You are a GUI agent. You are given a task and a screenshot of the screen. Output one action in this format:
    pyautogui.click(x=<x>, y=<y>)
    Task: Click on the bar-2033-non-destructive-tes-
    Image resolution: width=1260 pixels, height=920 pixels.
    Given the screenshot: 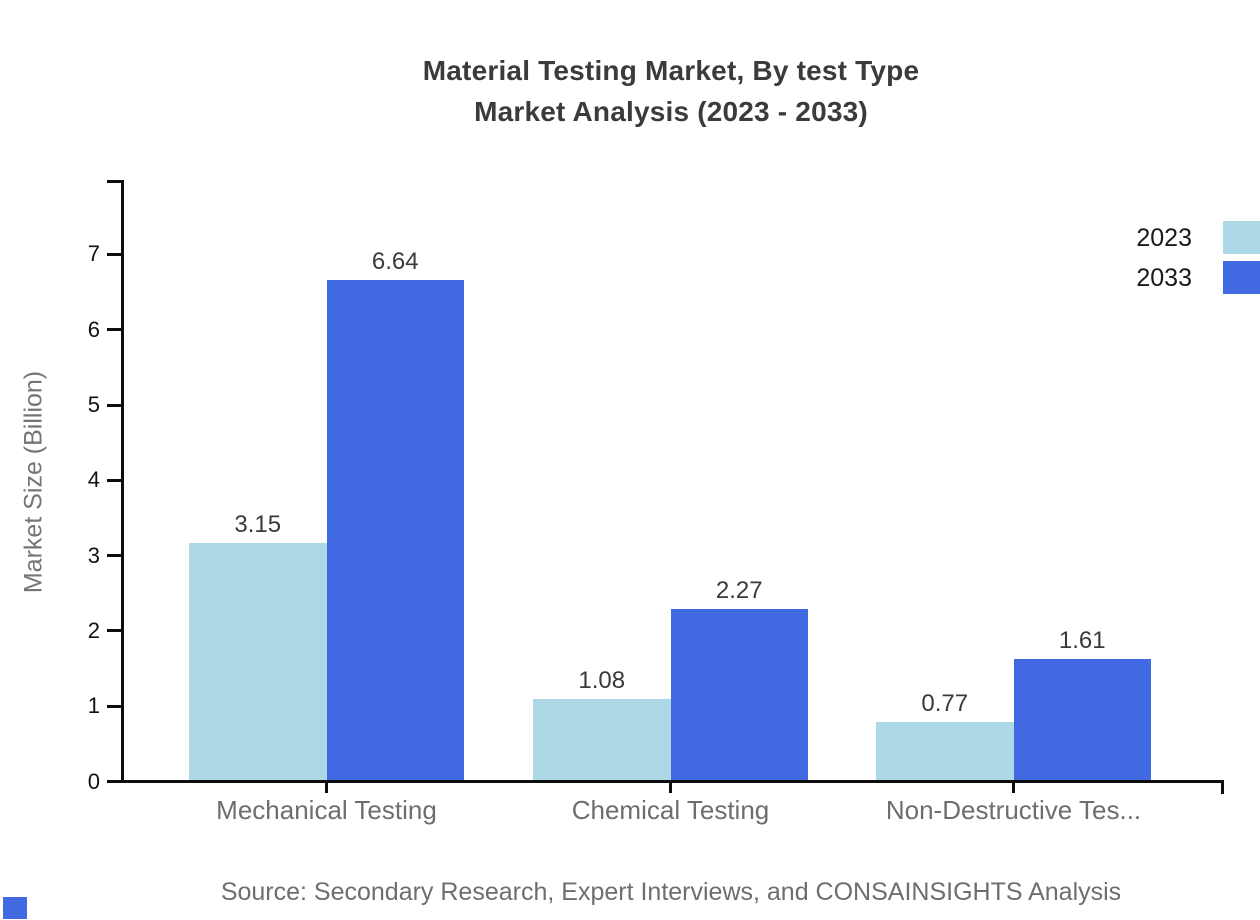 What is the action you would take?
    pyautogui.click(x=1082, y=719)
    